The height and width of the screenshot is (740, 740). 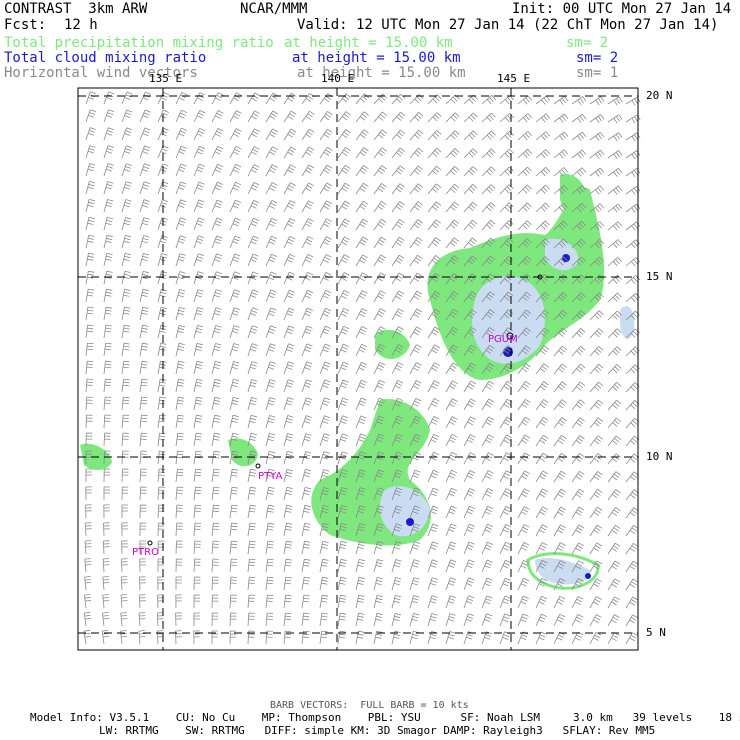 What do you see at coordinates (597, 58) in the screenshot?
I see `field-sm-cloud: sm= 2` at bounding box center [597, 58].